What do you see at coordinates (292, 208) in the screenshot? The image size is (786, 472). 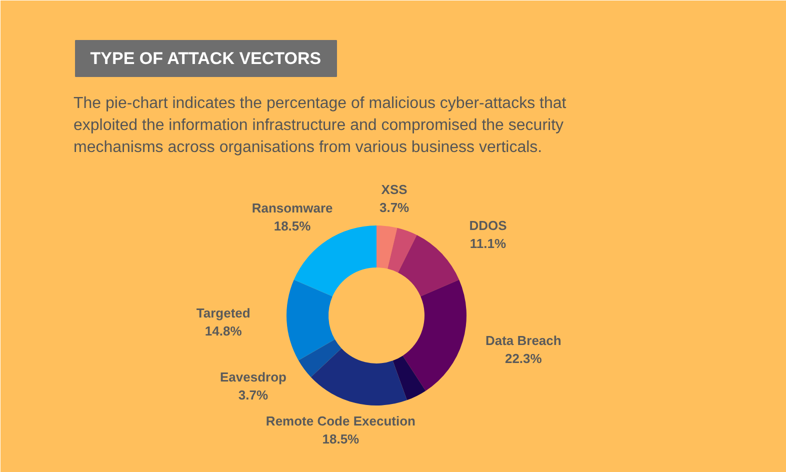 I see `slice-label: Ransomware` at bounding box center [292, 208].